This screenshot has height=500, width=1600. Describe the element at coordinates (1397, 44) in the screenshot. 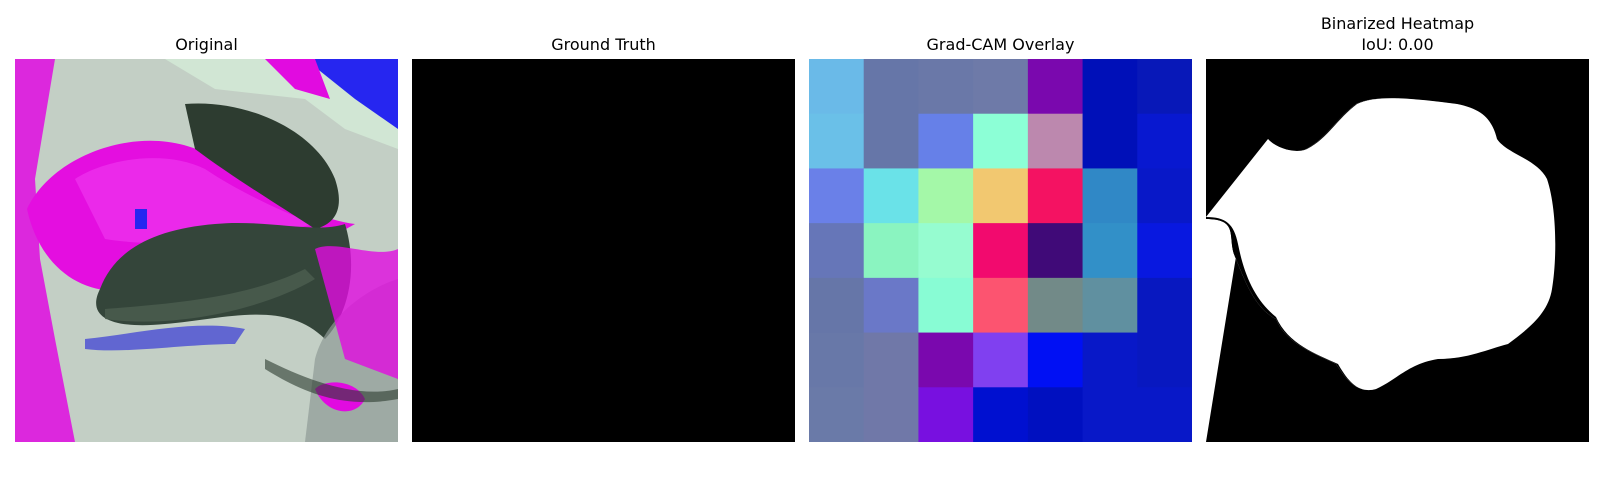

I see `panel-subtitle-iou: IoU: 0.00` at that location.